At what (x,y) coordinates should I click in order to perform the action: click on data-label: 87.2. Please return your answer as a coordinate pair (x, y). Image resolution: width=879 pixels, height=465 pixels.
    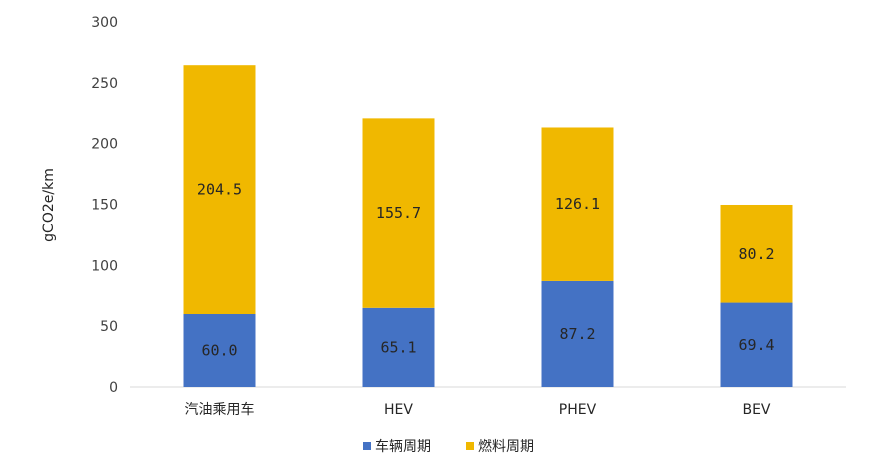
    Looking at the image, I should click on (577, 334).